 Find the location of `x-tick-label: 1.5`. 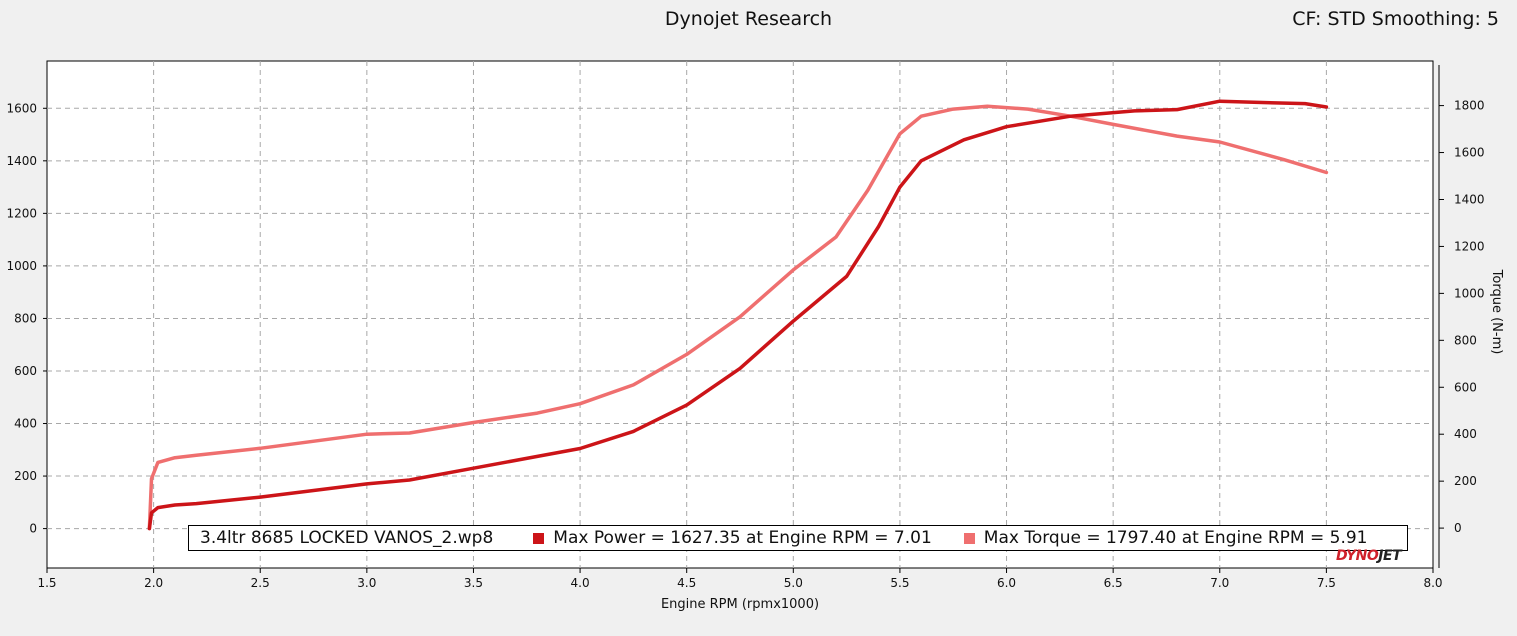

x-tick-label: 1.5 is located at coordinates (46, 583).